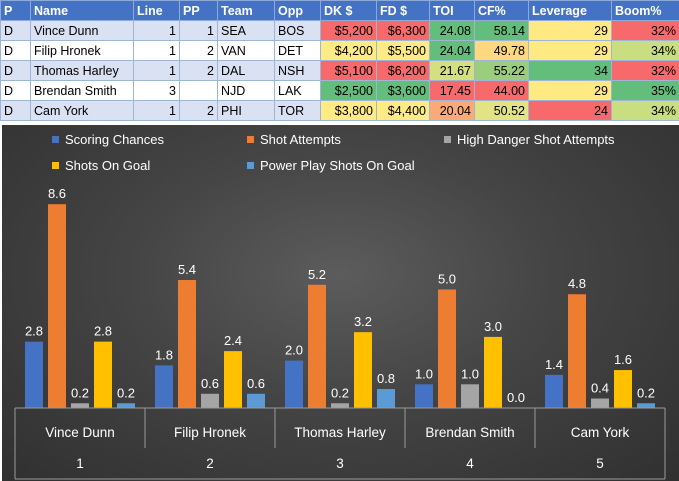 This screenshot has height=481, width=679. I want to click on cell-opp: LAK, so click(297, 90).